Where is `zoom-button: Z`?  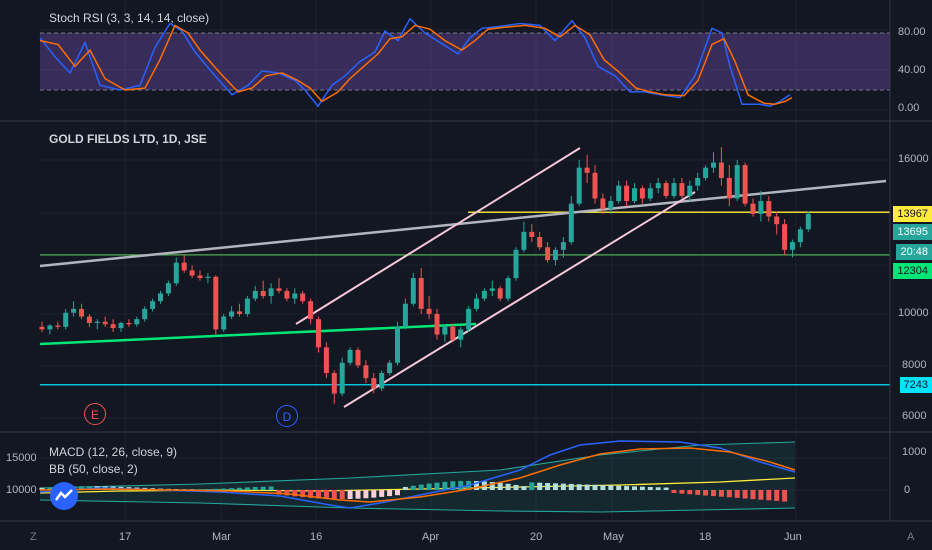
zoom-button: Z is located at coordinates (33, 537).